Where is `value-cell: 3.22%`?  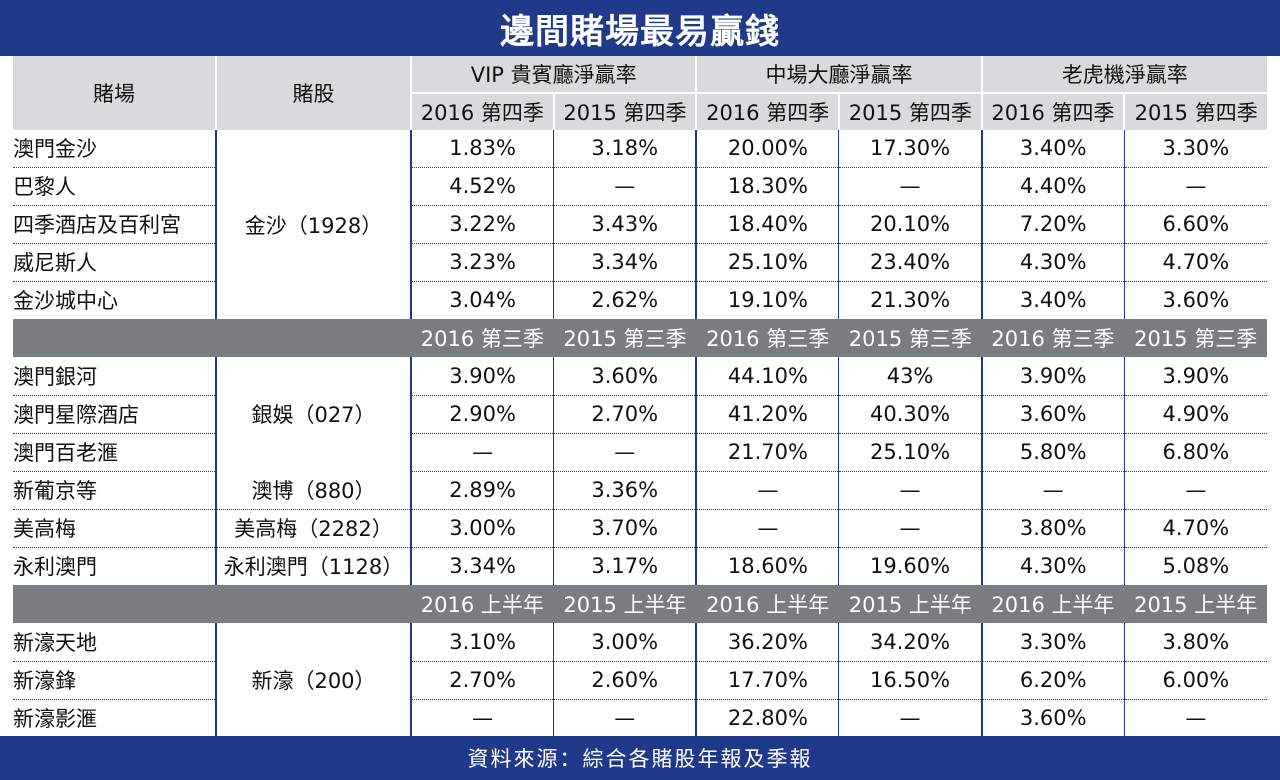
value-cell: 3.22% is located at coordinates (483, 224).